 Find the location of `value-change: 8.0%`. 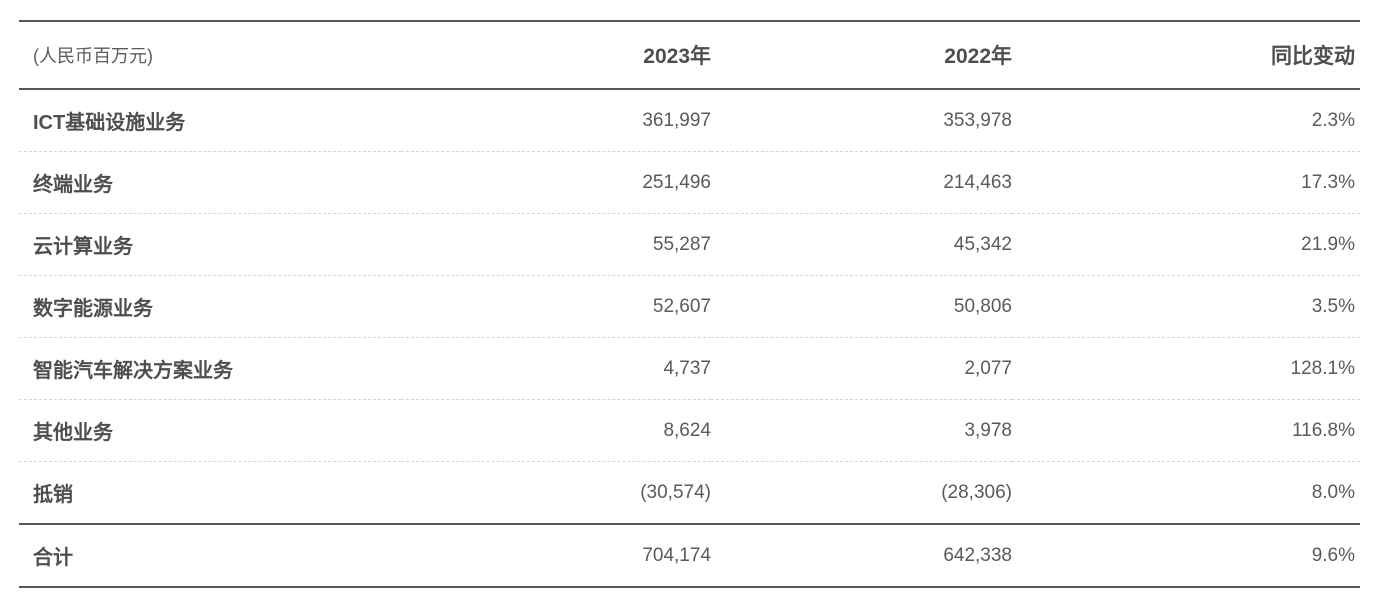

value-change: 8.0% is located at coordinates (1333, 492).